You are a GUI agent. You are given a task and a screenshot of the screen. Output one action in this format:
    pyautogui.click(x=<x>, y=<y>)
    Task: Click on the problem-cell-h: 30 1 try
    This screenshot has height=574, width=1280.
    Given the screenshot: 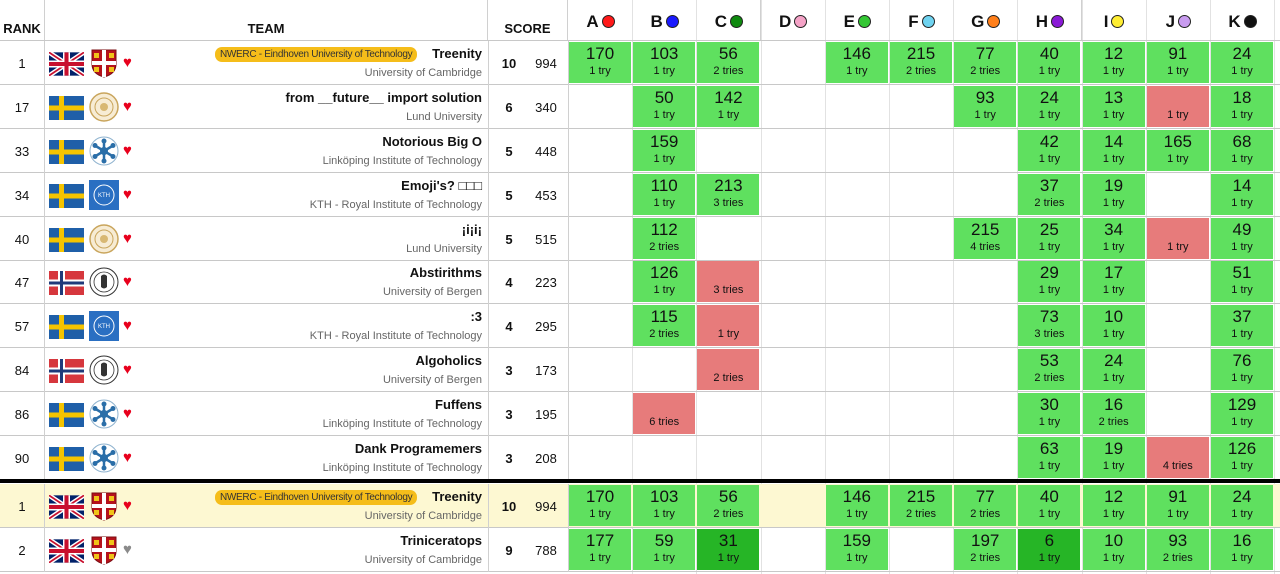 What is the action you would take?
    pyautogui.click(x=1049, y=413)
    